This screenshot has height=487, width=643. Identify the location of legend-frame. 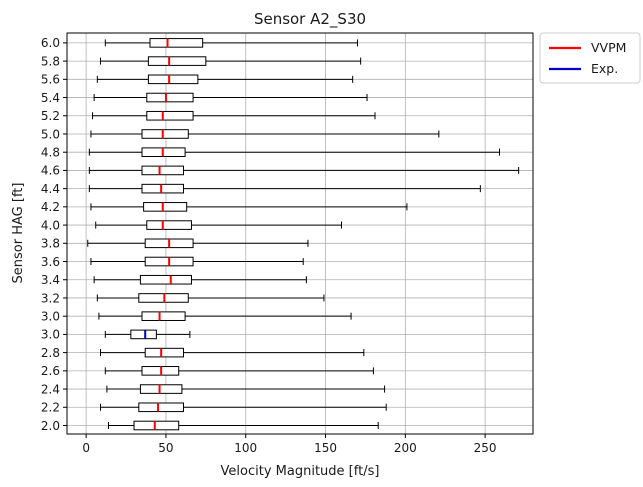
(590, 58).